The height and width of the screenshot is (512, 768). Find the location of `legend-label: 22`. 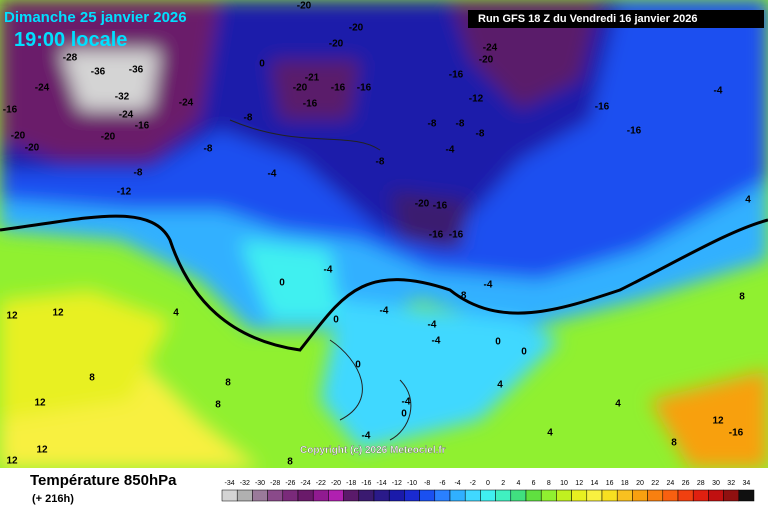

legend-label: 22 is located at coordinates (655, 483).